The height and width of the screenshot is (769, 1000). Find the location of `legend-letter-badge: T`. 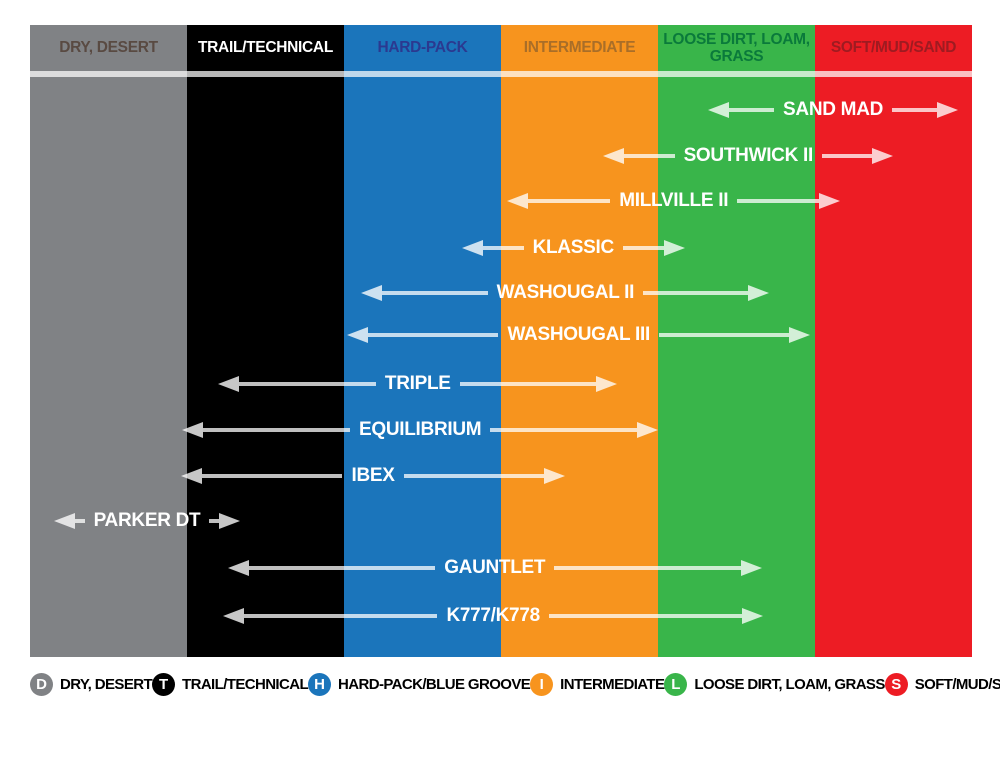

legend-letter-badge: T is located at coordinates (164, 684).